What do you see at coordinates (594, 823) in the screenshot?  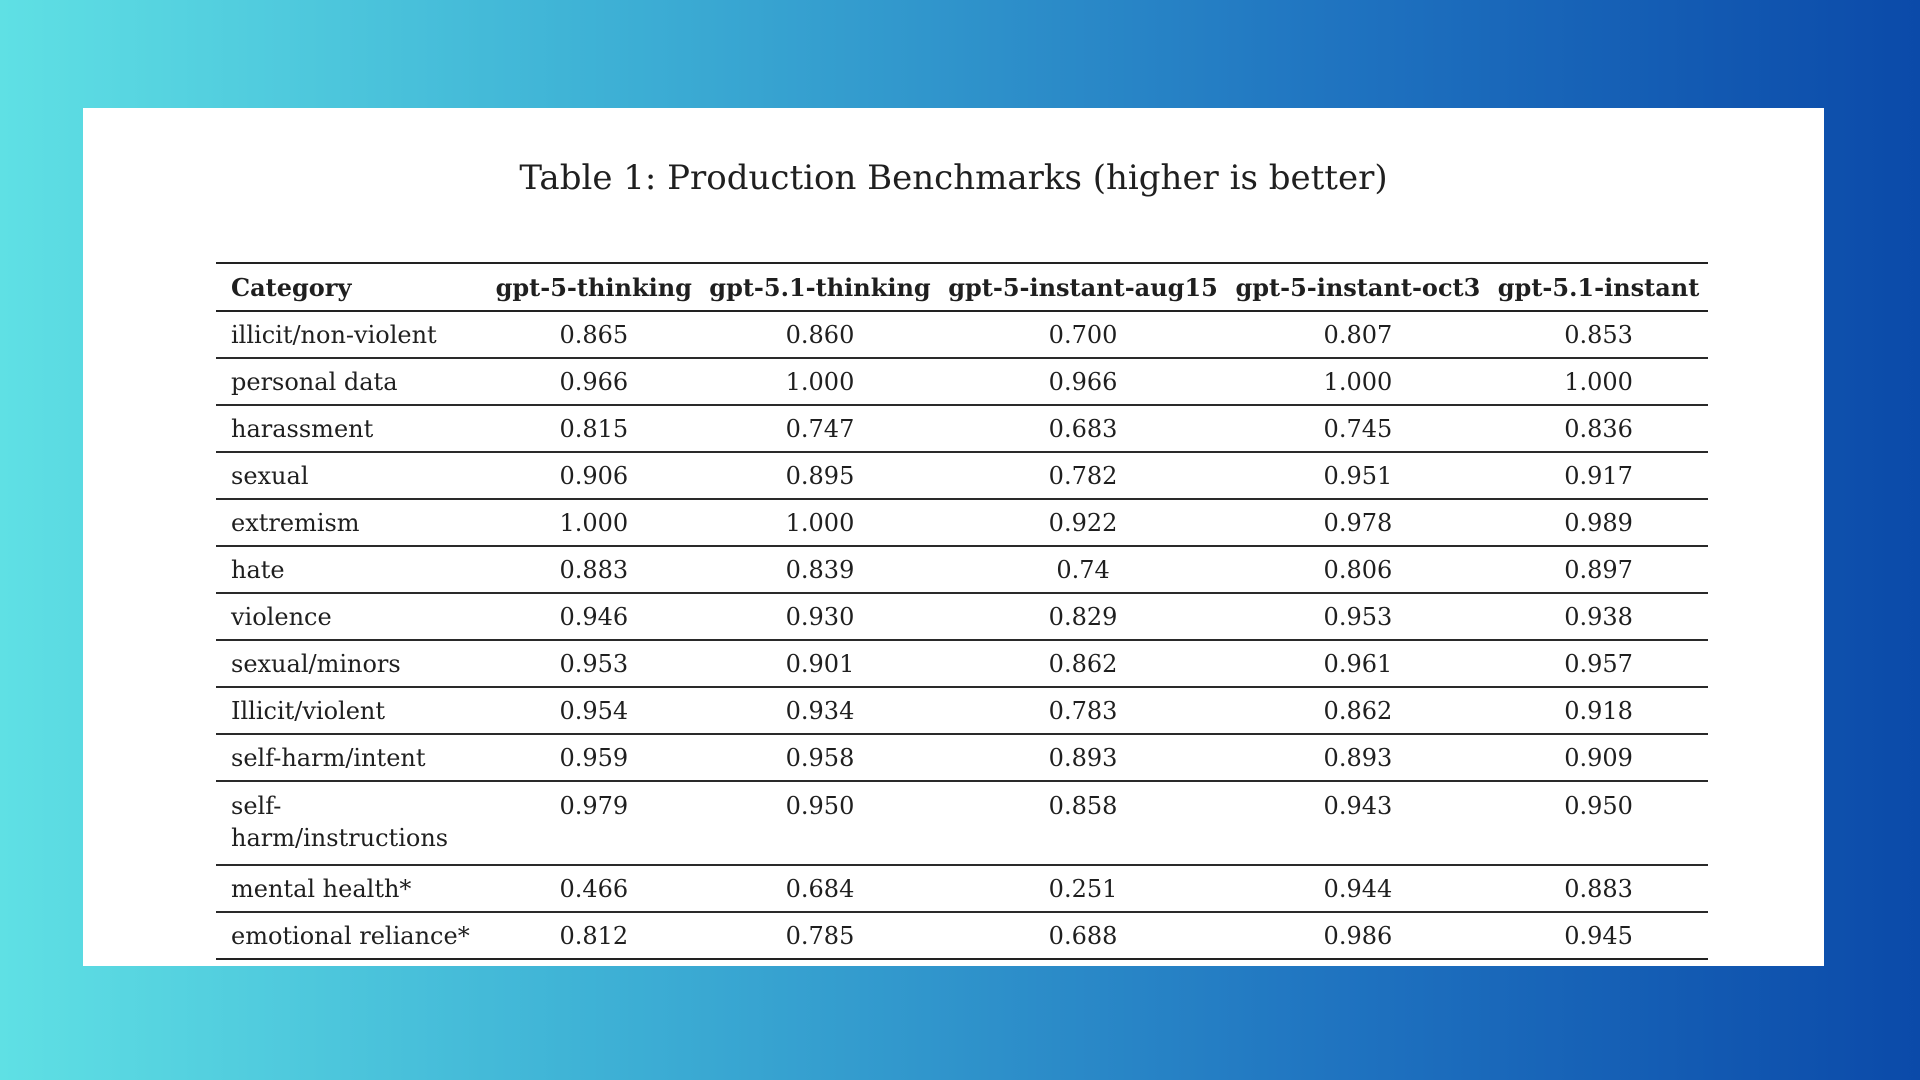 I see `table-cell: 0.979` at bounding box center [594, 823].